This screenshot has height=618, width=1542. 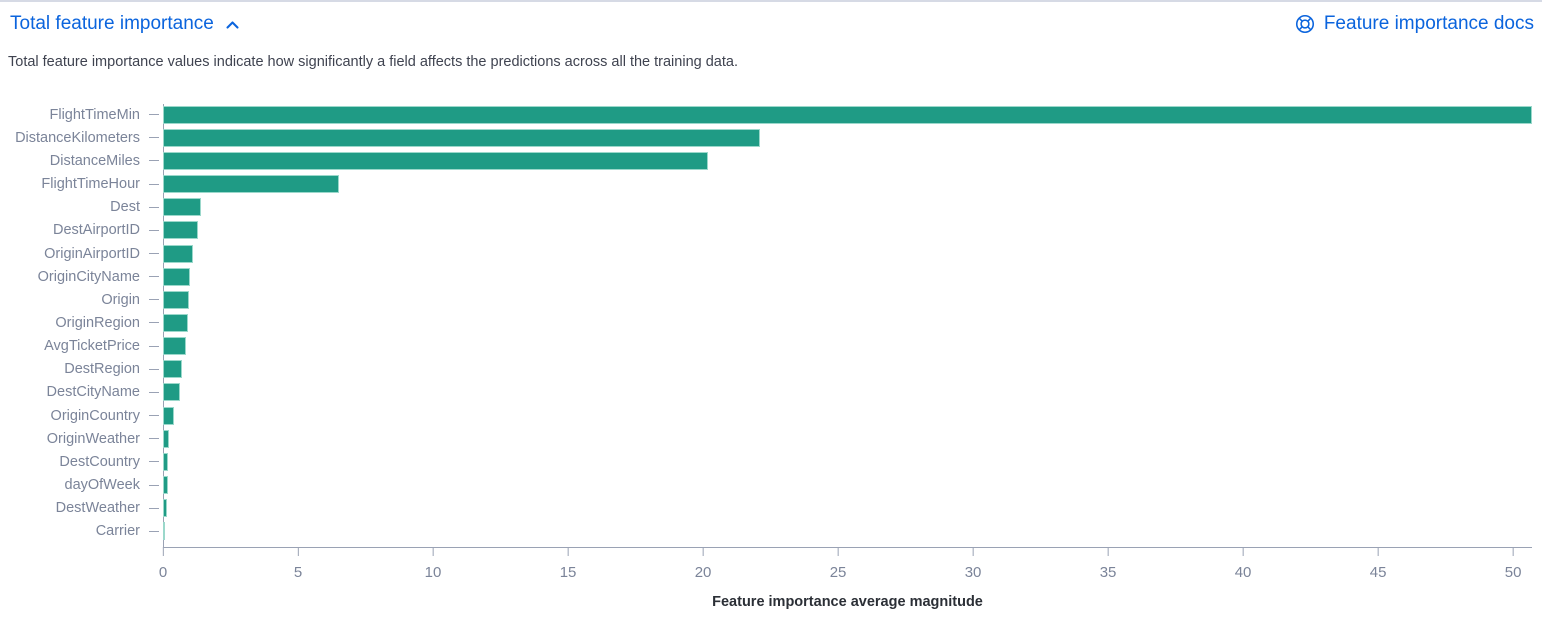 What do you see at coordinates (112, 23) in the screenshot?
I see `panel-title: Total feature importance` at bounding box center [112, 23].